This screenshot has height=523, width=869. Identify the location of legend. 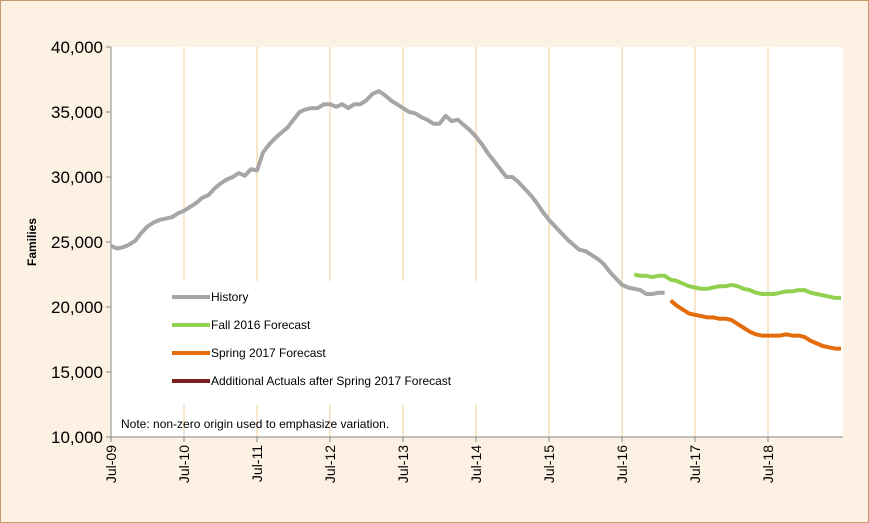
(333, 343).